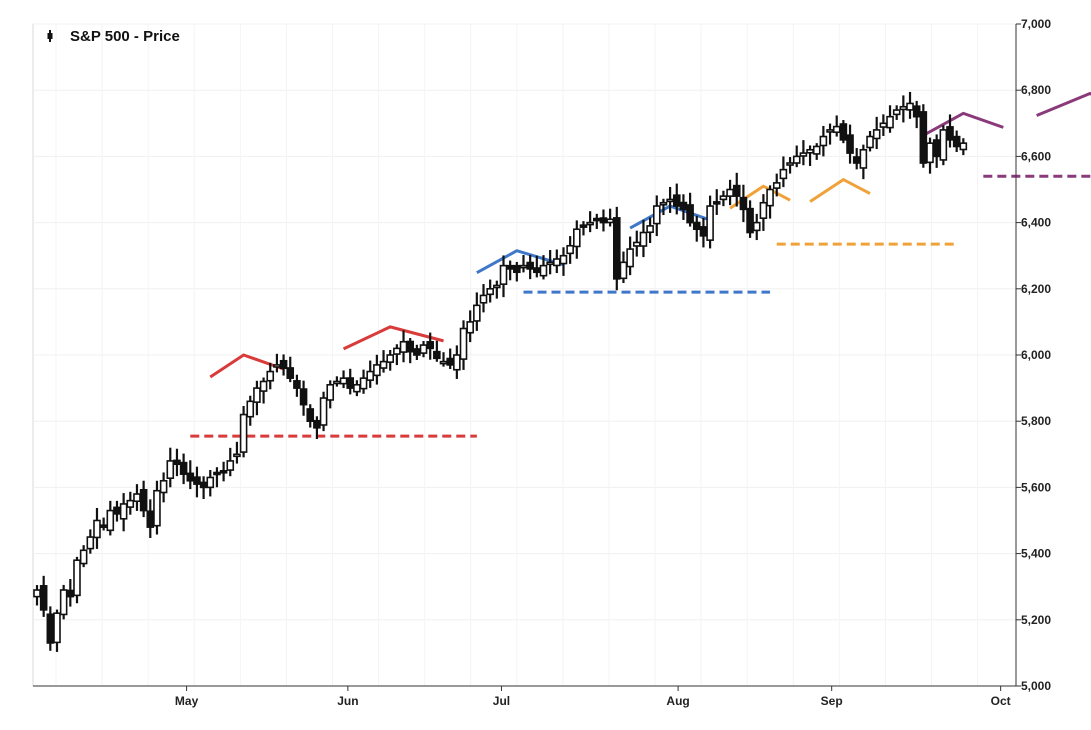 Image resolution: width=1091 pixels, height=730 pixels. I want to click on y-tick-label: 5,400, so click(1036, 554).